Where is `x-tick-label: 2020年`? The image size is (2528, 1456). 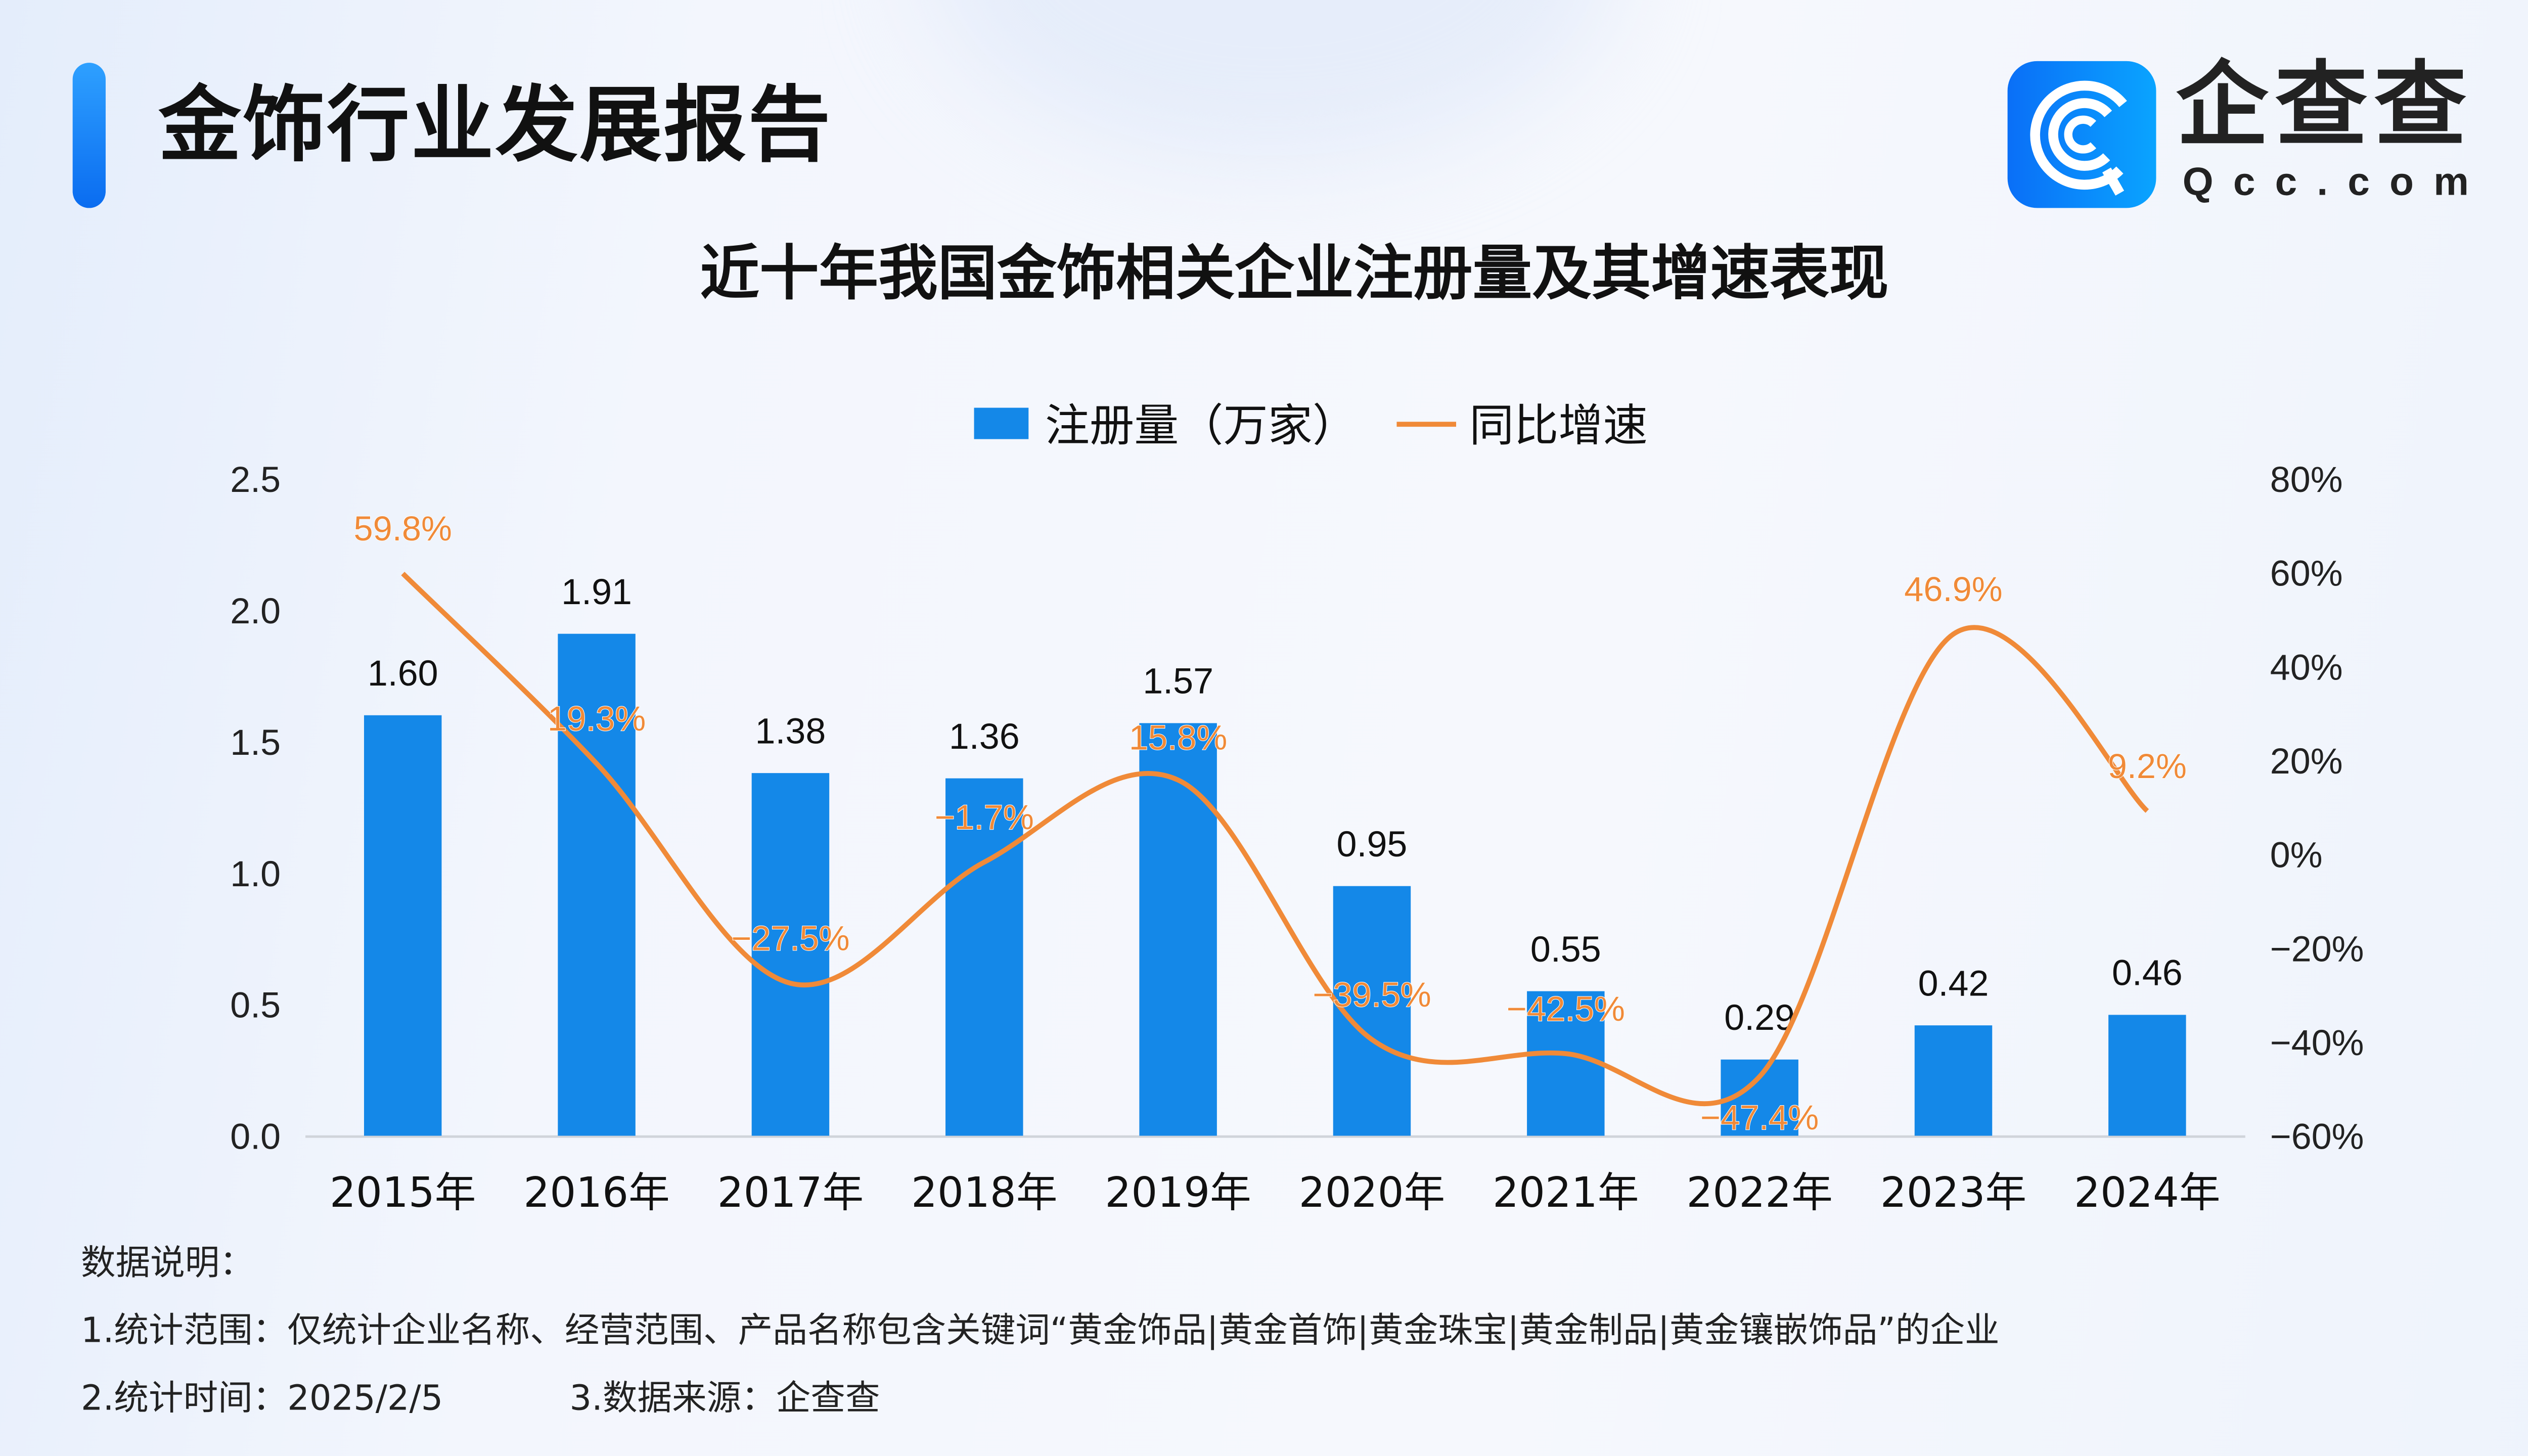
x-tick-label: 2020年 is located at coordinates (1372, 1193).